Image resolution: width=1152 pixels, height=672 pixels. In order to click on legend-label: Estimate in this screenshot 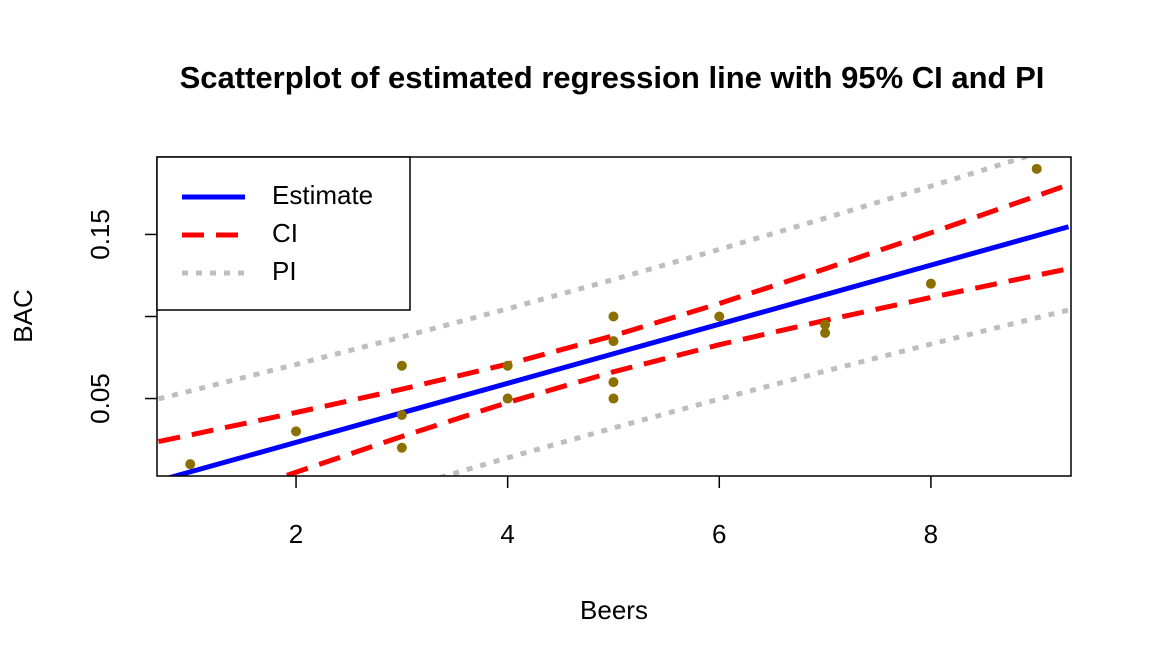, I will do `click(322, 195)`.